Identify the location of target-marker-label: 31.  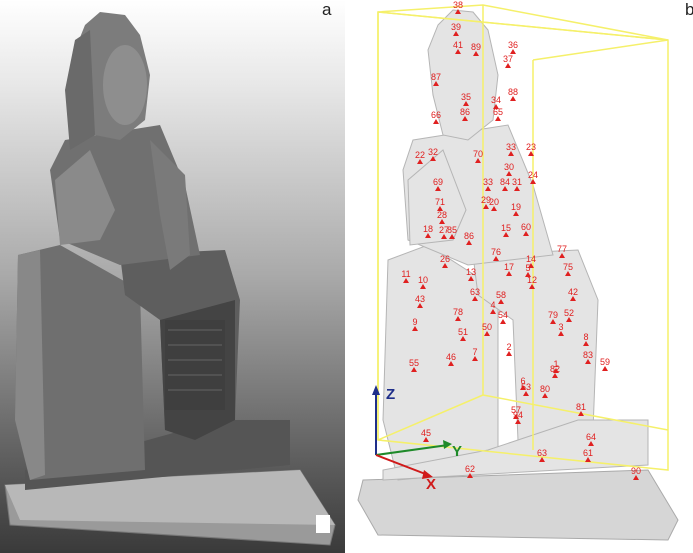
(517, 182).